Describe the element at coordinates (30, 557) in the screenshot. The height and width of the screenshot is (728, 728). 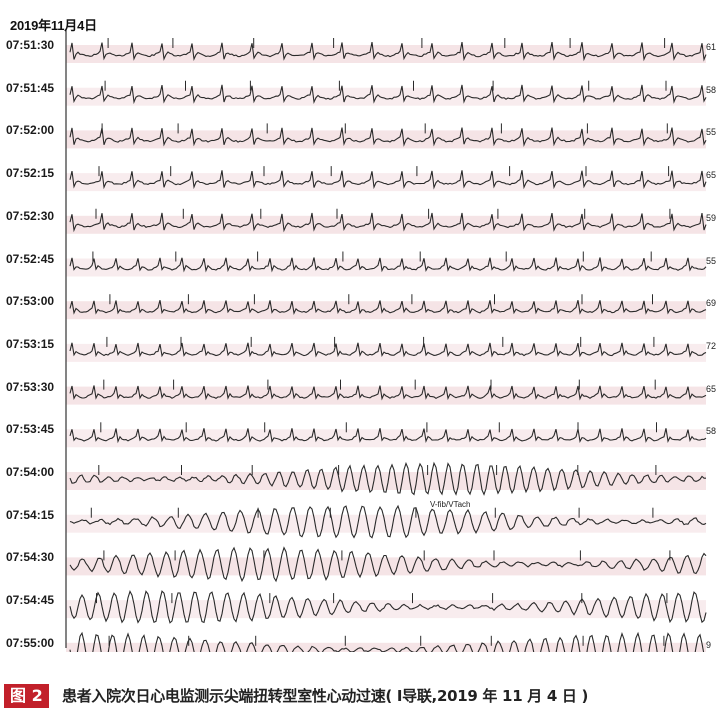
I see `time-label: 07:54:30` at that location.